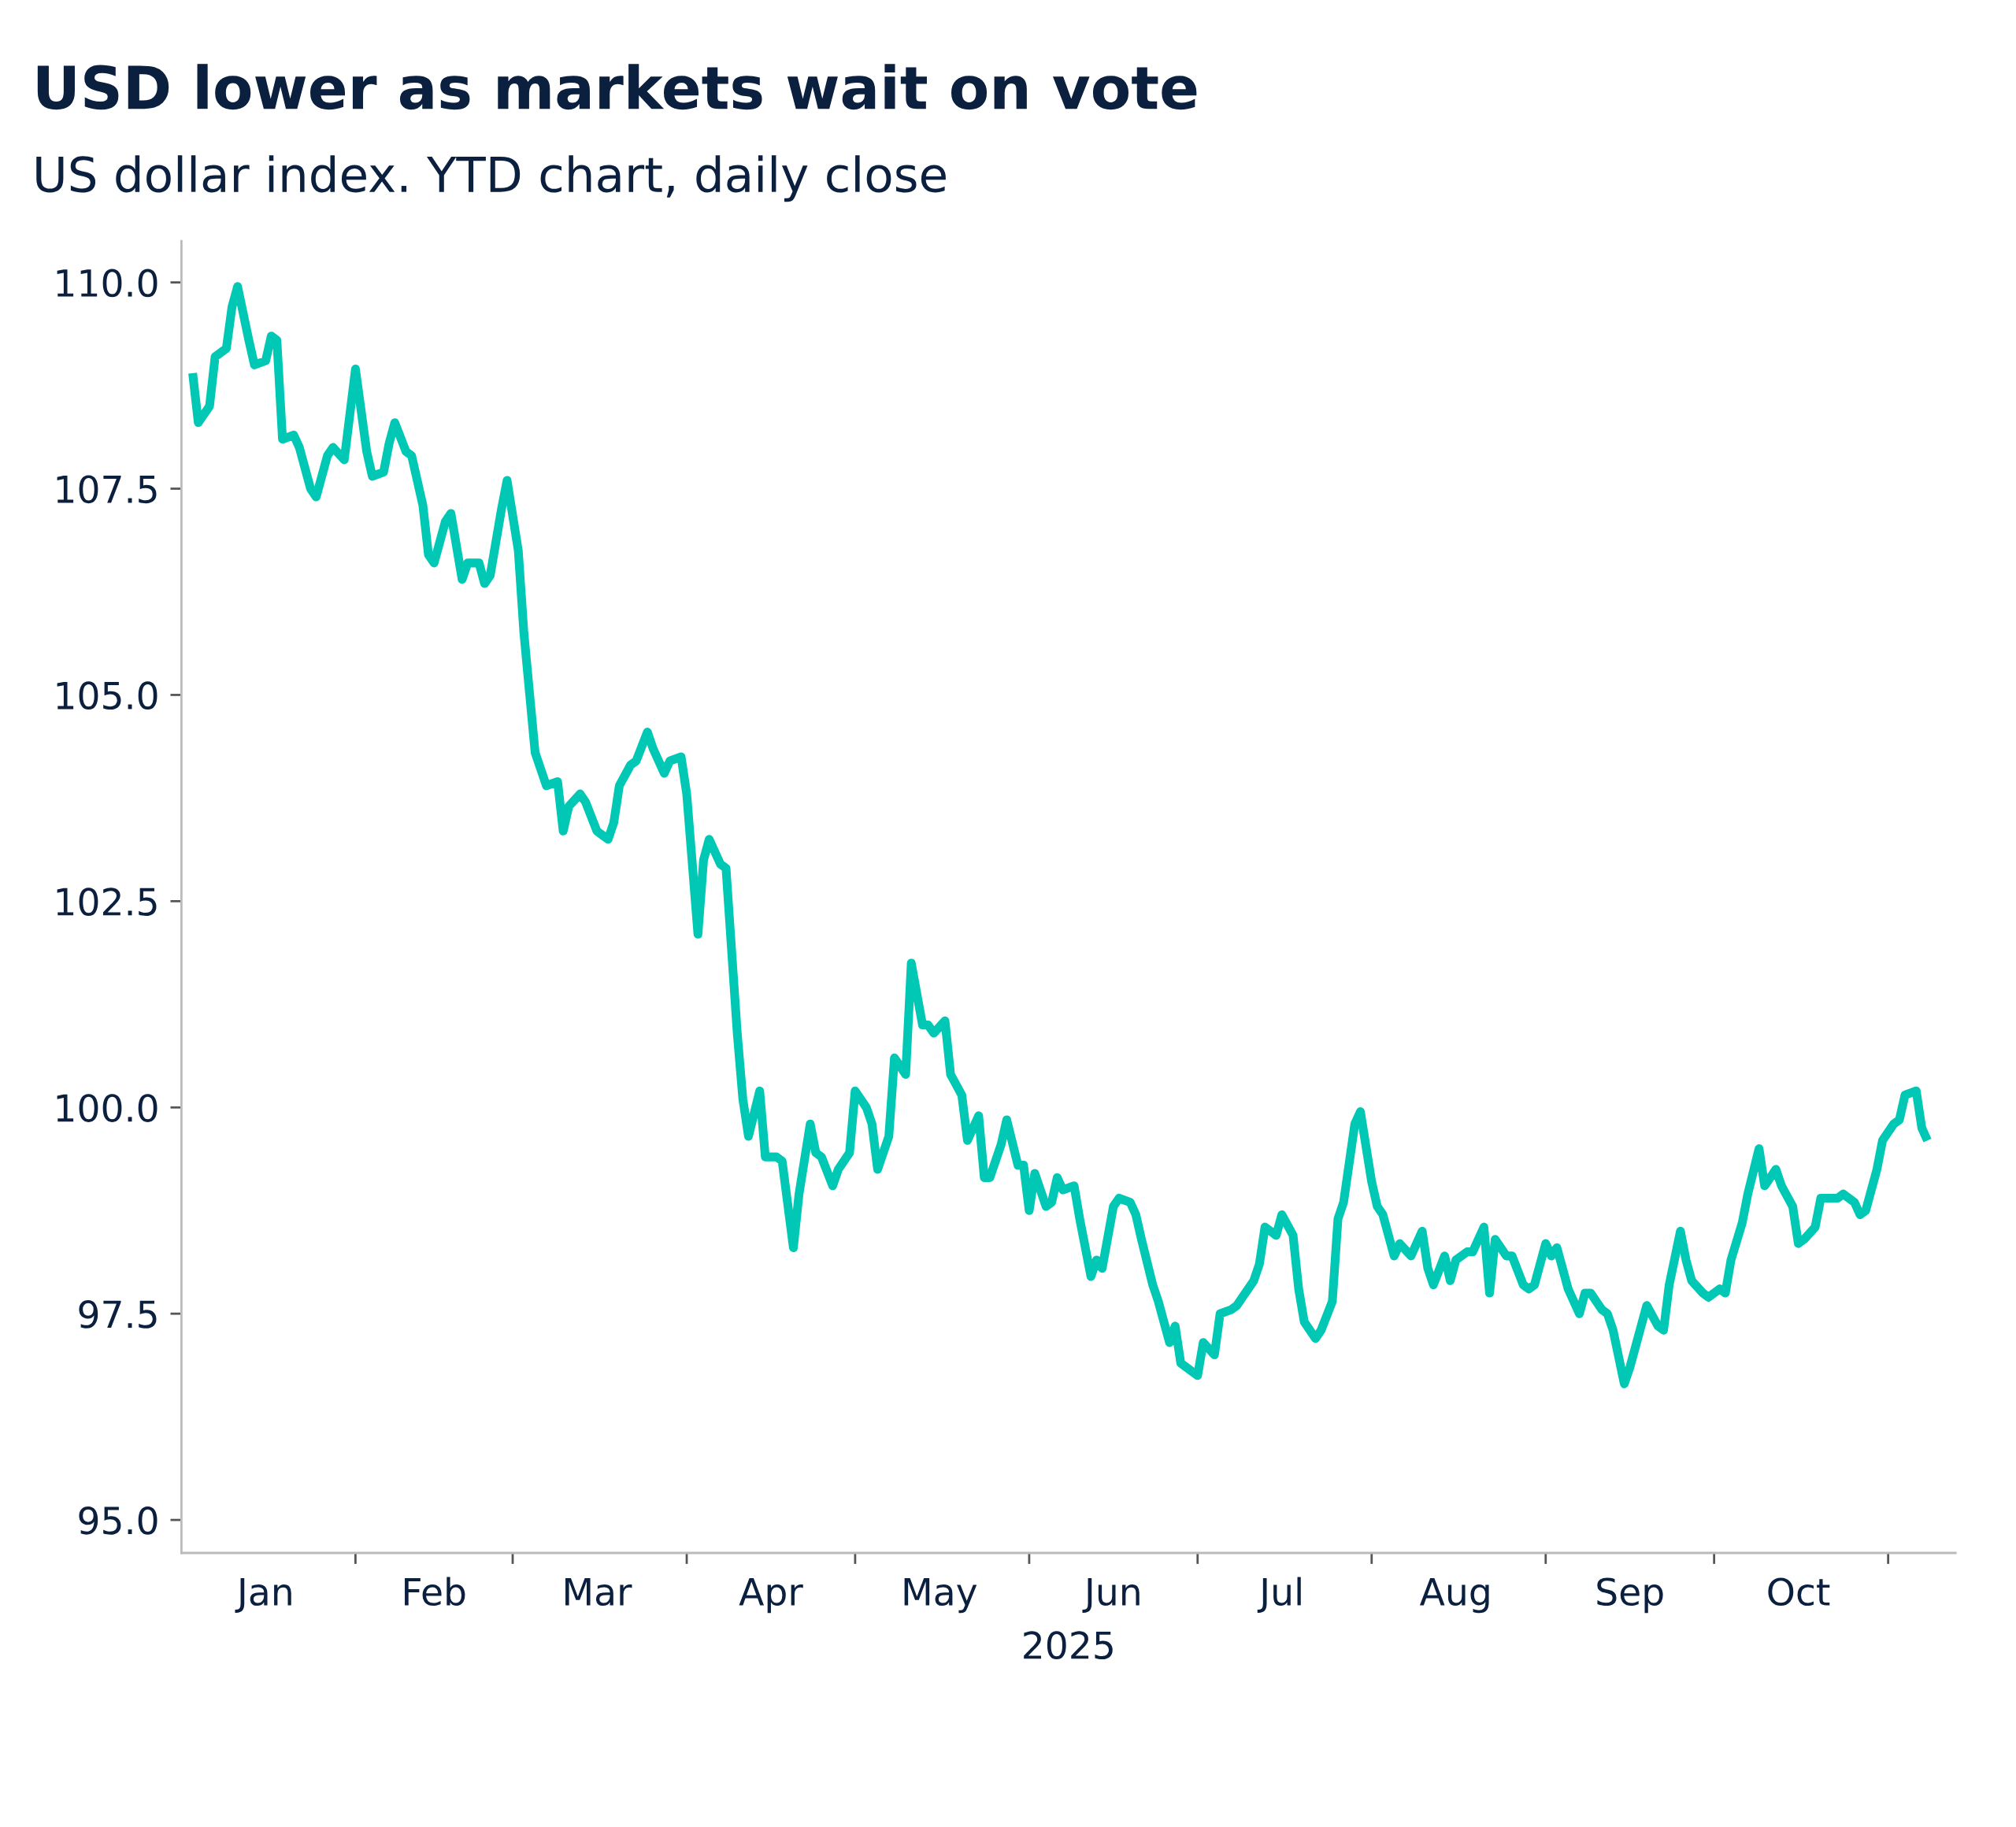  What do you see at coordinates (118, 1520) in the screenshot?
I see `y-tick-label: 95.0` at bounding box center [118, 1520].